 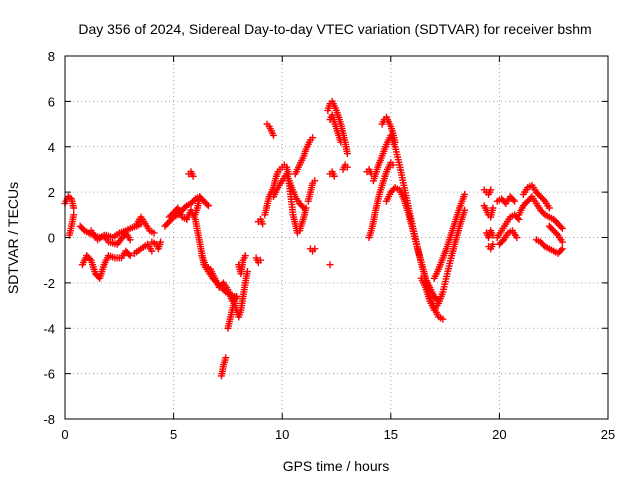 What do you see at coordinates (74, 215) in the screenshot?
I see `data-point-arc-b` at bounding box center [74, 215].